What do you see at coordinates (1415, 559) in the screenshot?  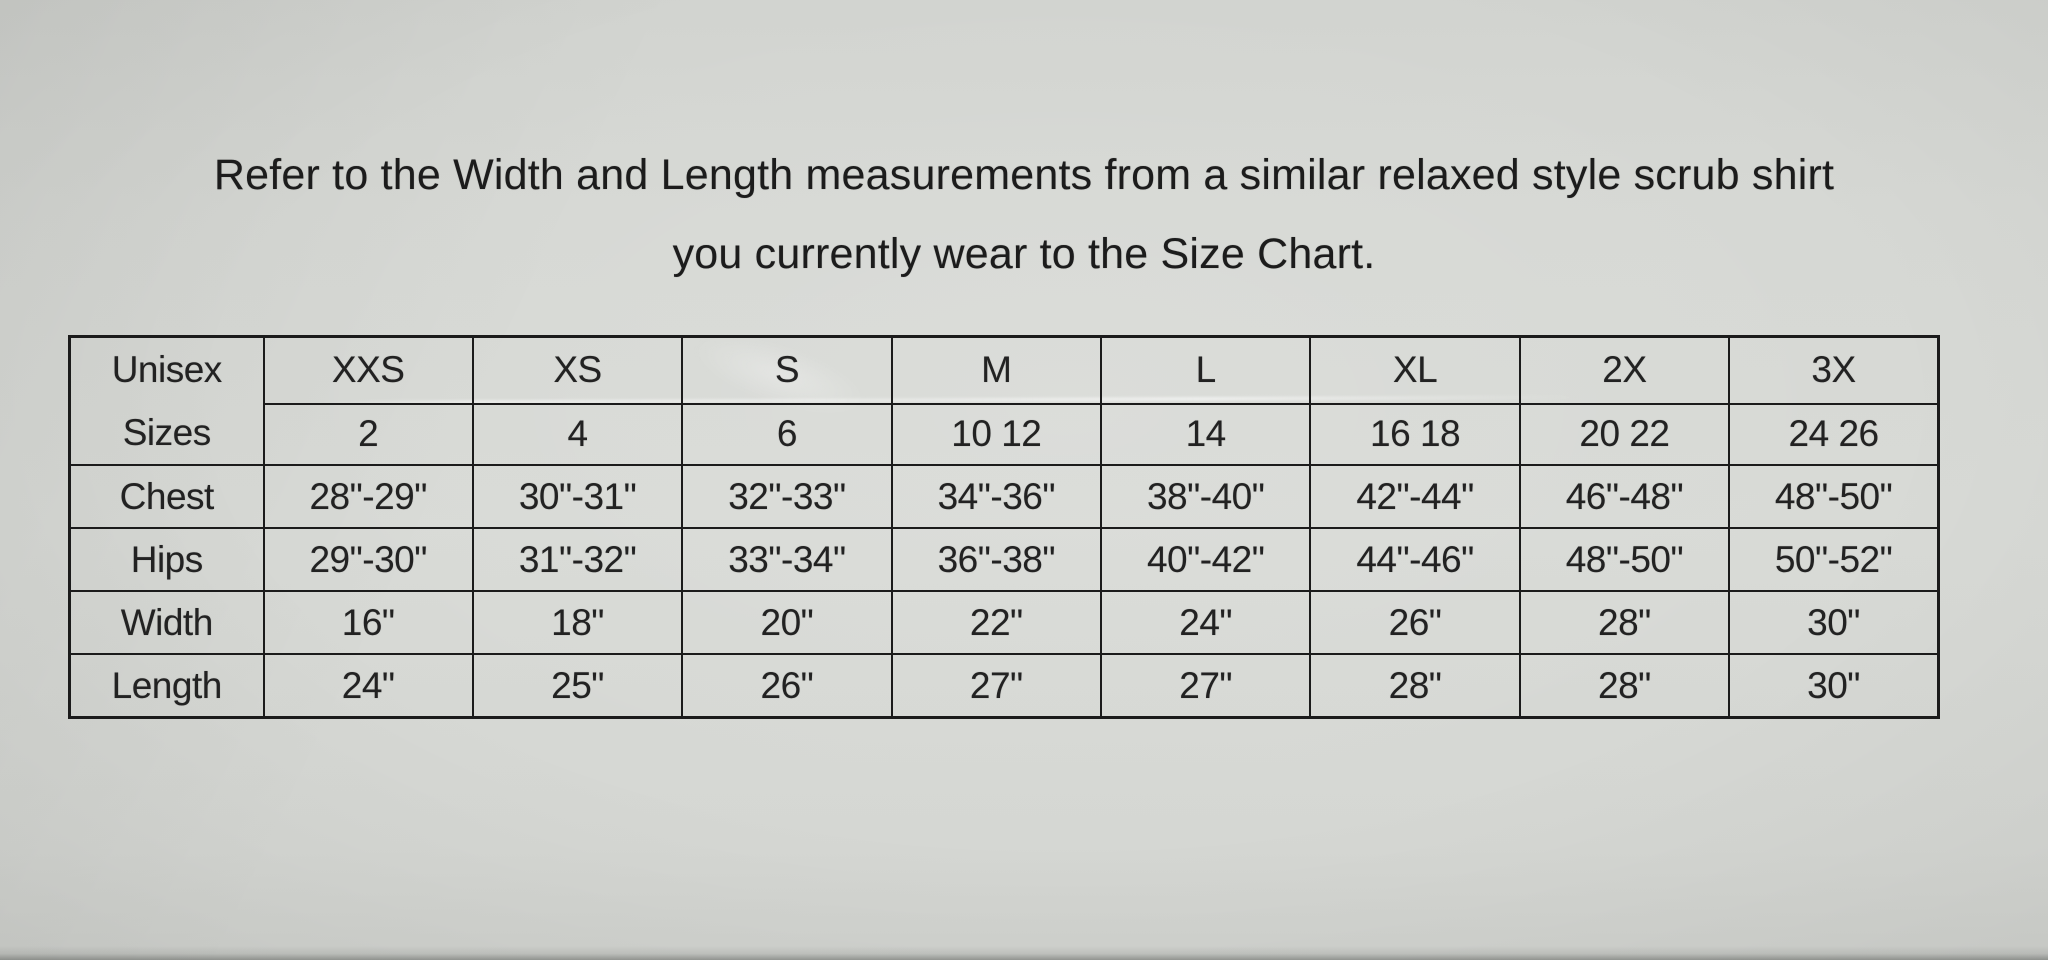 I see `hips-value-cell: 44"-46"` at bounding box center [1415, 559].